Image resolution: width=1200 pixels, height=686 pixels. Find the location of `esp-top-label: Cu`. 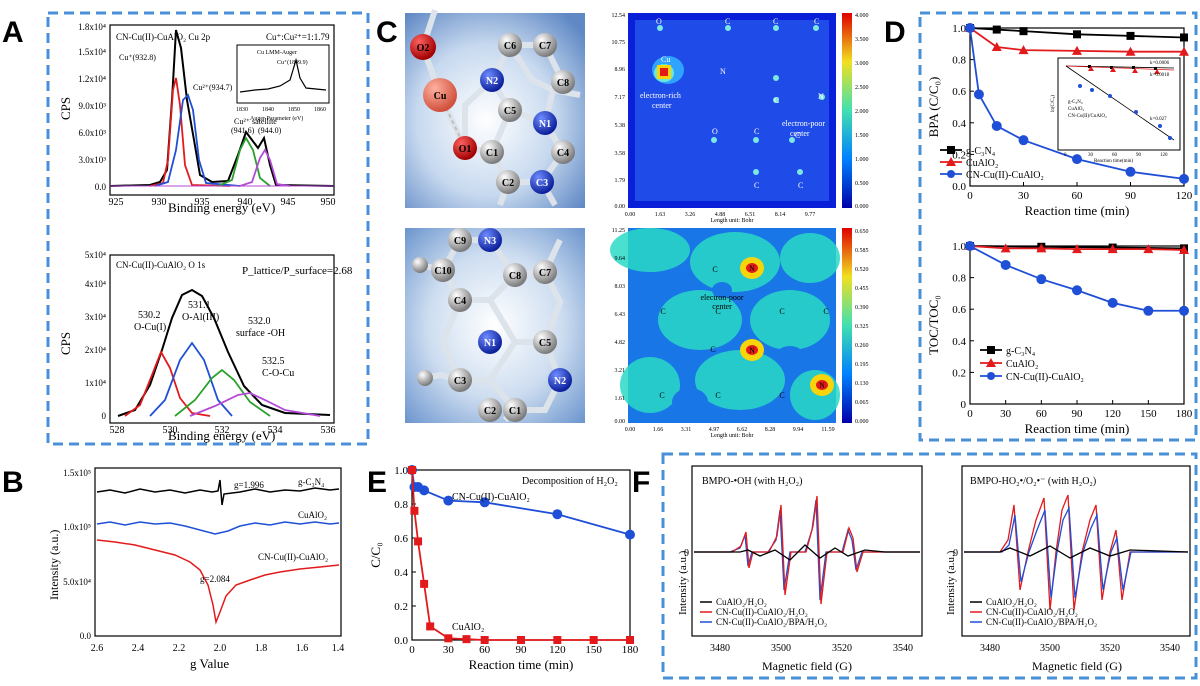

esp-top-label: Cu is located at coordinates (665, 59).